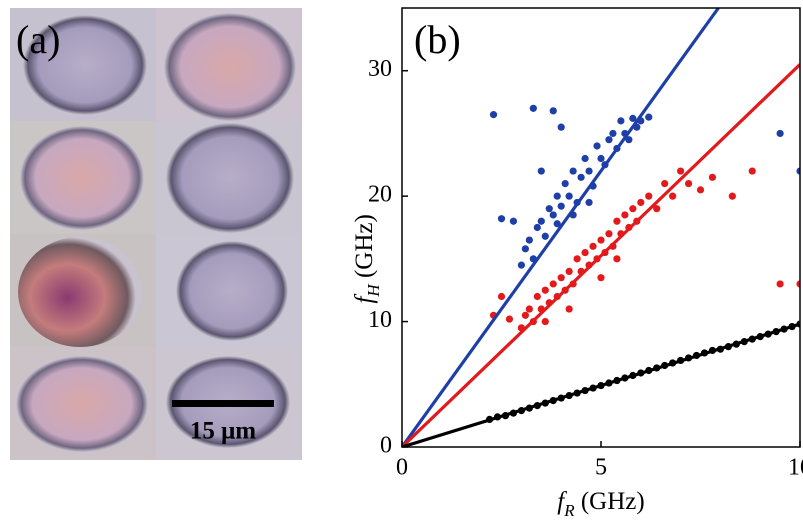 The image size is (803, 525). I want to click on fit-line, so click(601, 384).